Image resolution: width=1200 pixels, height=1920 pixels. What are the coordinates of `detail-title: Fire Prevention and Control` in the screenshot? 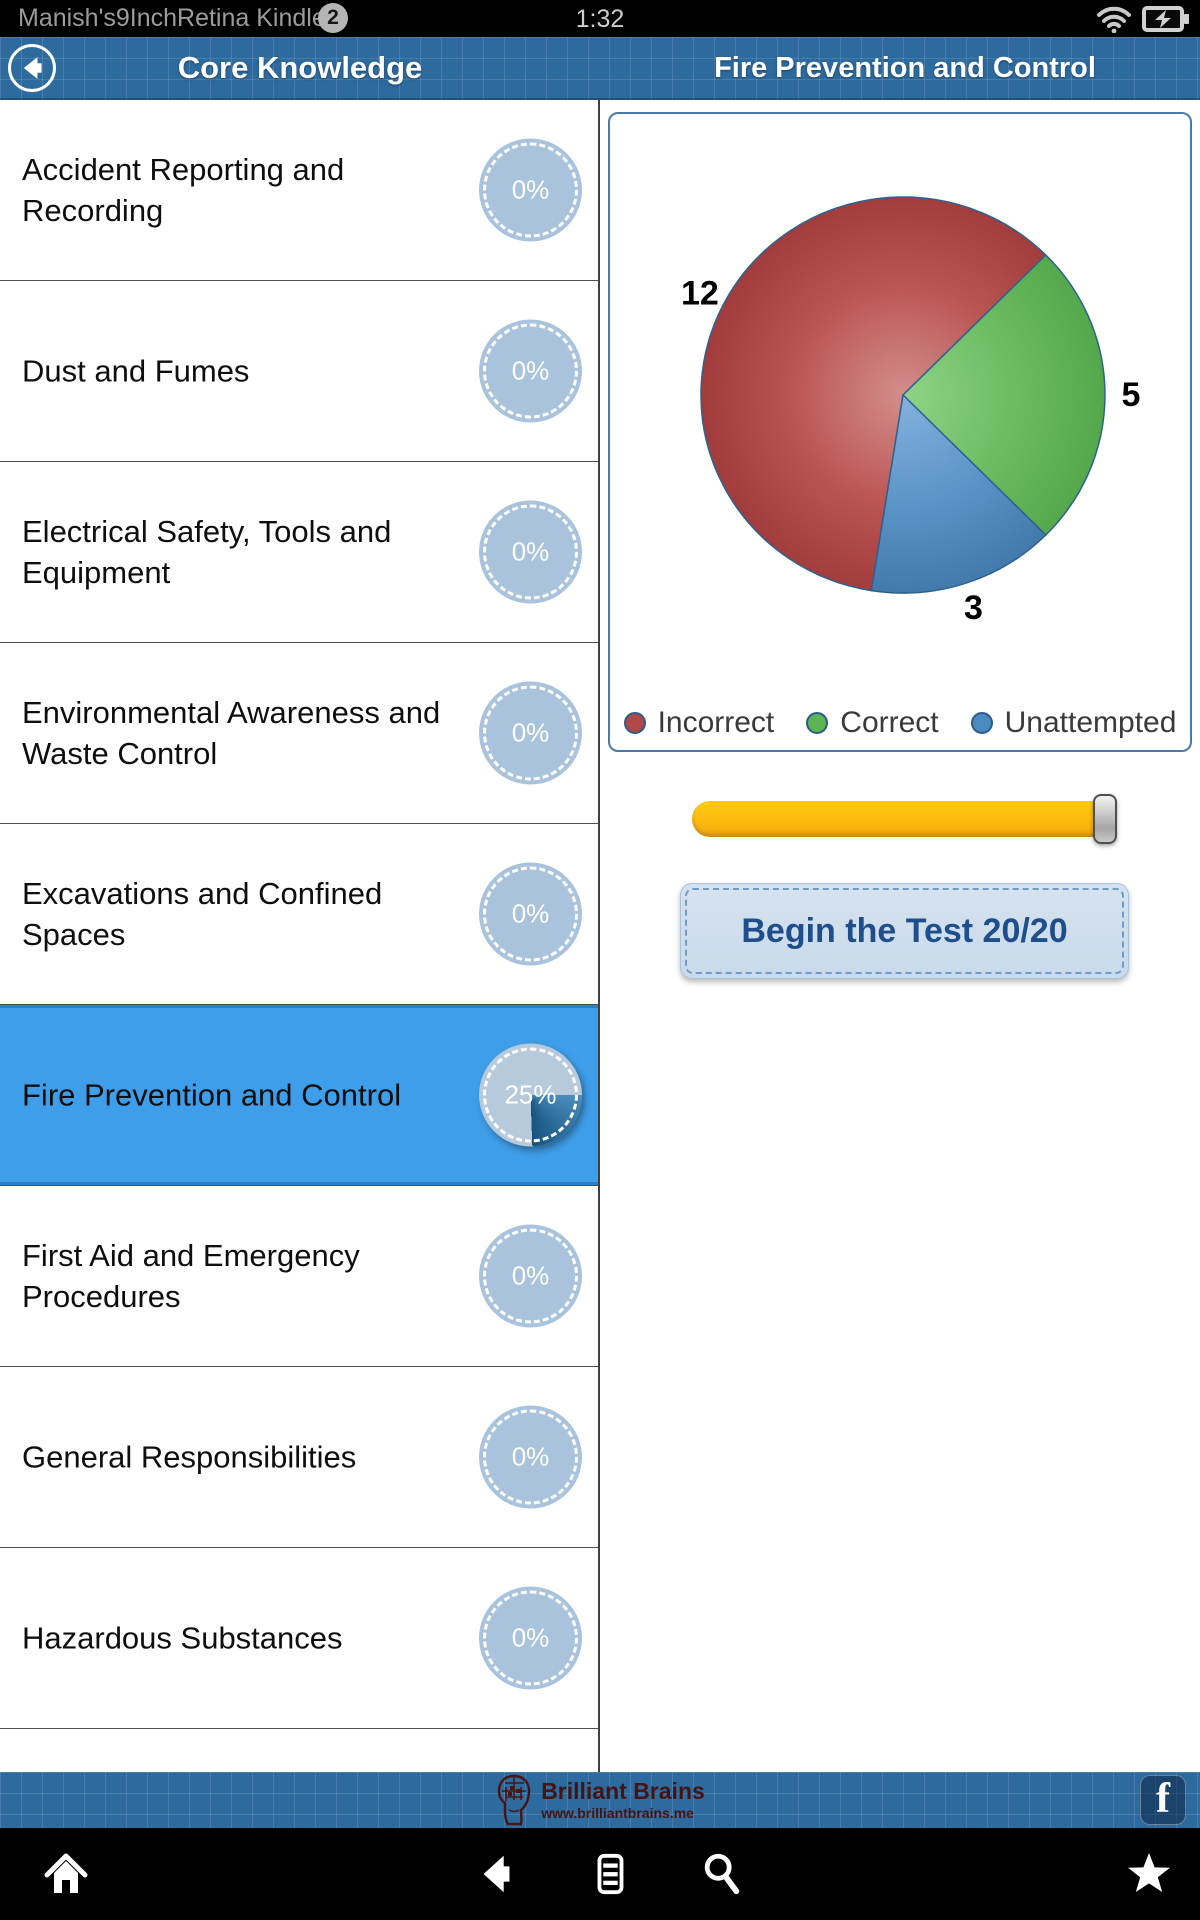 It's located at (905, 68).